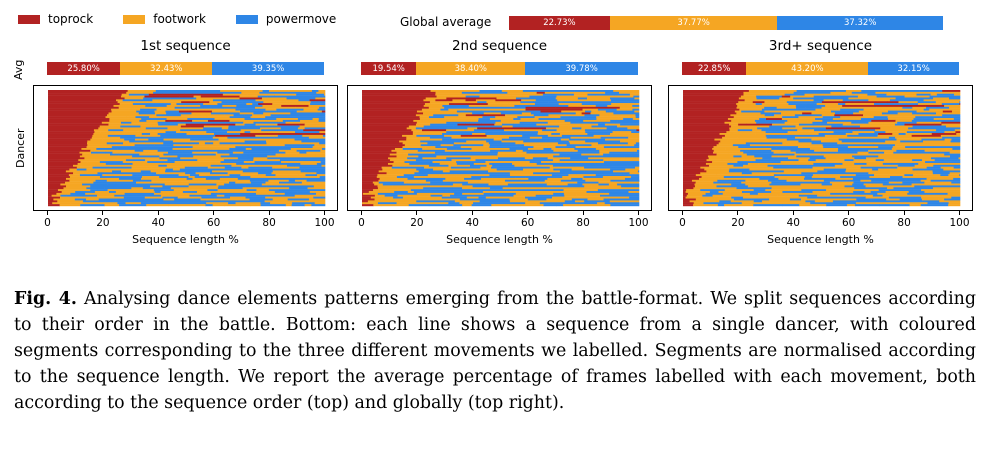 This screenshot has width=989, height=475. I want to click on avg-1-toprock-segment: 25.80%, so click(84, 68).